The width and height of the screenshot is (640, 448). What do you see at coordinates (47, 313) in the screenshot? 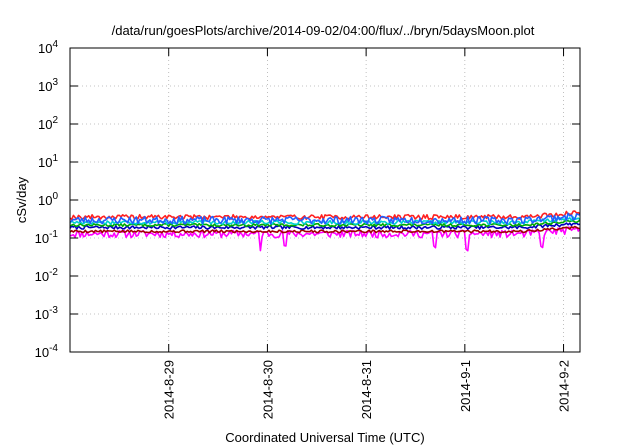
I see `y-tick-label: 10⁻³` at bounding box center [47, 313].